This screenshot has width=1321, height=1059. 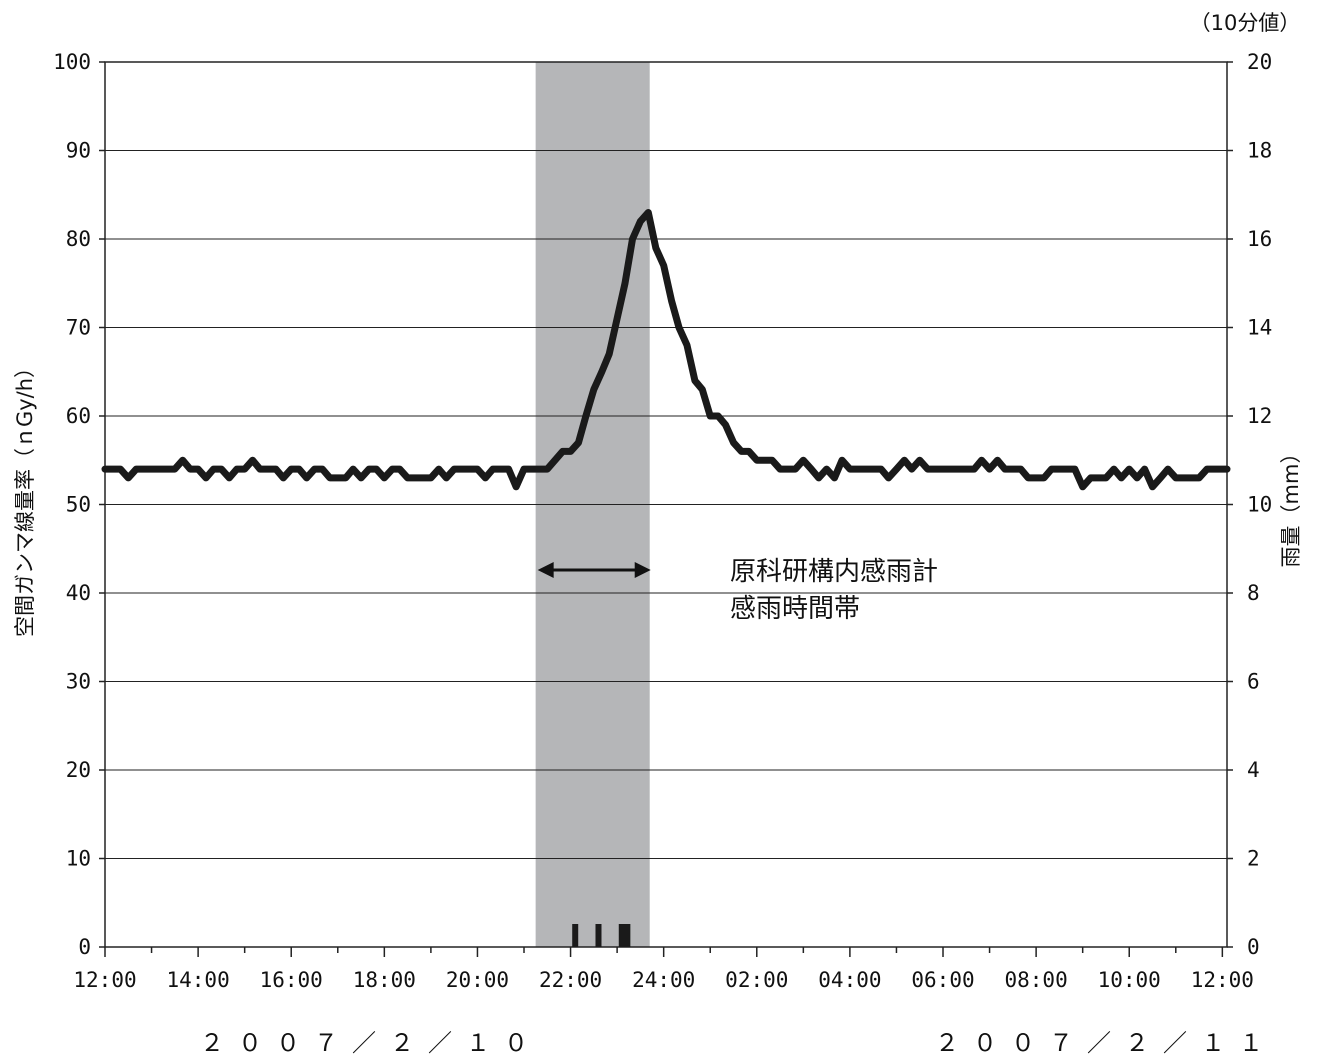 What do you see at coordinates (545, 570) in the screenshot?
I see `arrow-head-left` at bounding box center [545, 570].